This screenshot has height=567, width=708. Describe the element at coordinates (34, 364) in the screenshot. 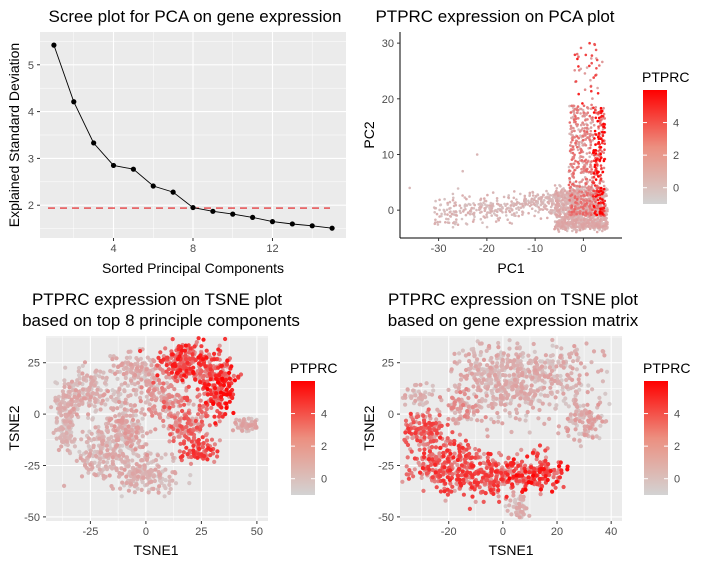

I see `tsne-pca-y-tick-label: 25` at that location.